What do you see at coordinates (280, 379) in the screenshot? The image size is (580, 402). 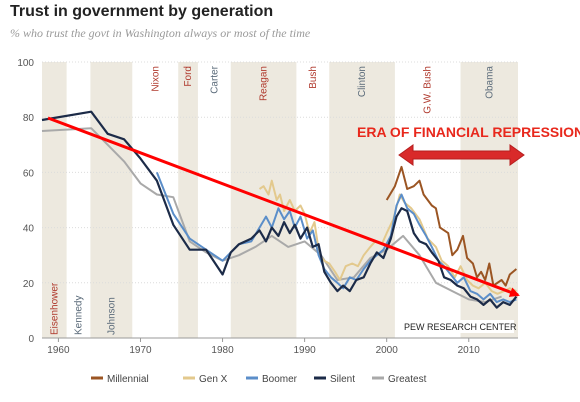 I see `legend-label-boomer: Boomer` at bounding box center [280, 379].